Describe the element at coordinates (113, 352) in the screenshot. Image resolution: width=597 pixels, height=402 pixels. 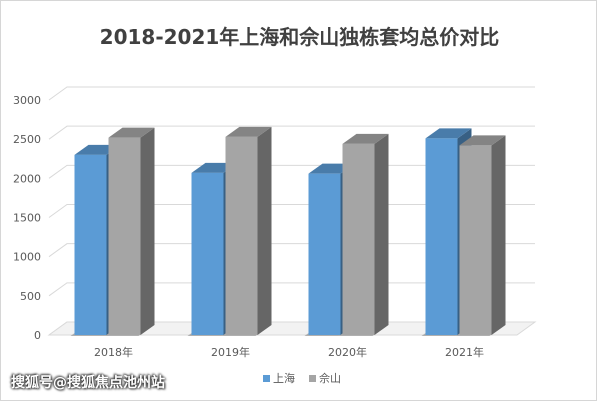
I see `x-tick-label: 2018年` at that location.